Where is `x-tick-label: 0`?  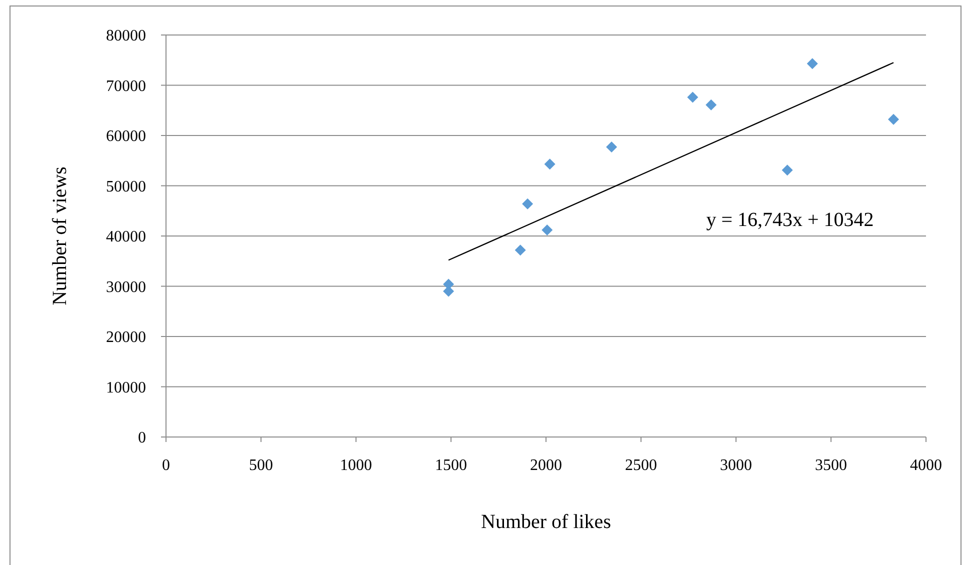
x-tick-label: 0 is located at coordinates (166, 465).